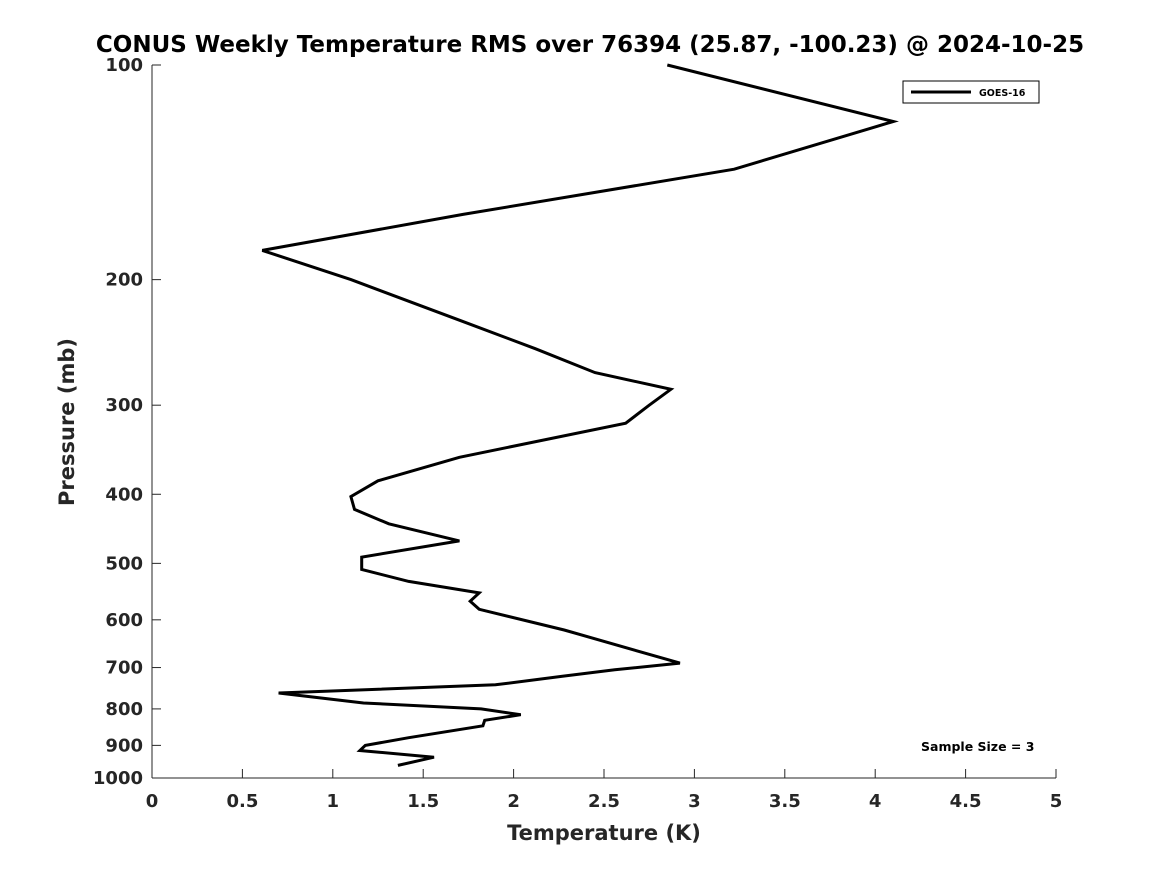 This screenshot has width=1167, height=875. Describe the element at coordinates (423, 801) in the screenshot. I see `x-tick-label: 1.5` at that location.